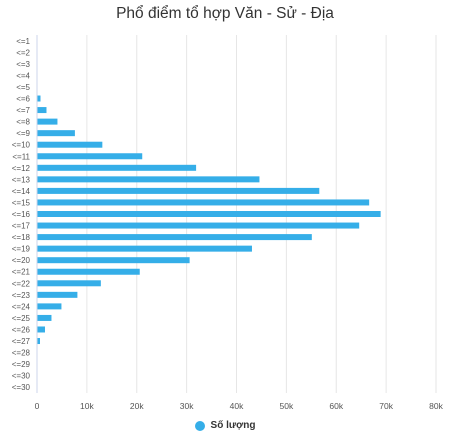  What do you see at coordinates (233, 425) in the screenshot?
I see `legend-label: Số lượng` at bounding box center [233, 425].